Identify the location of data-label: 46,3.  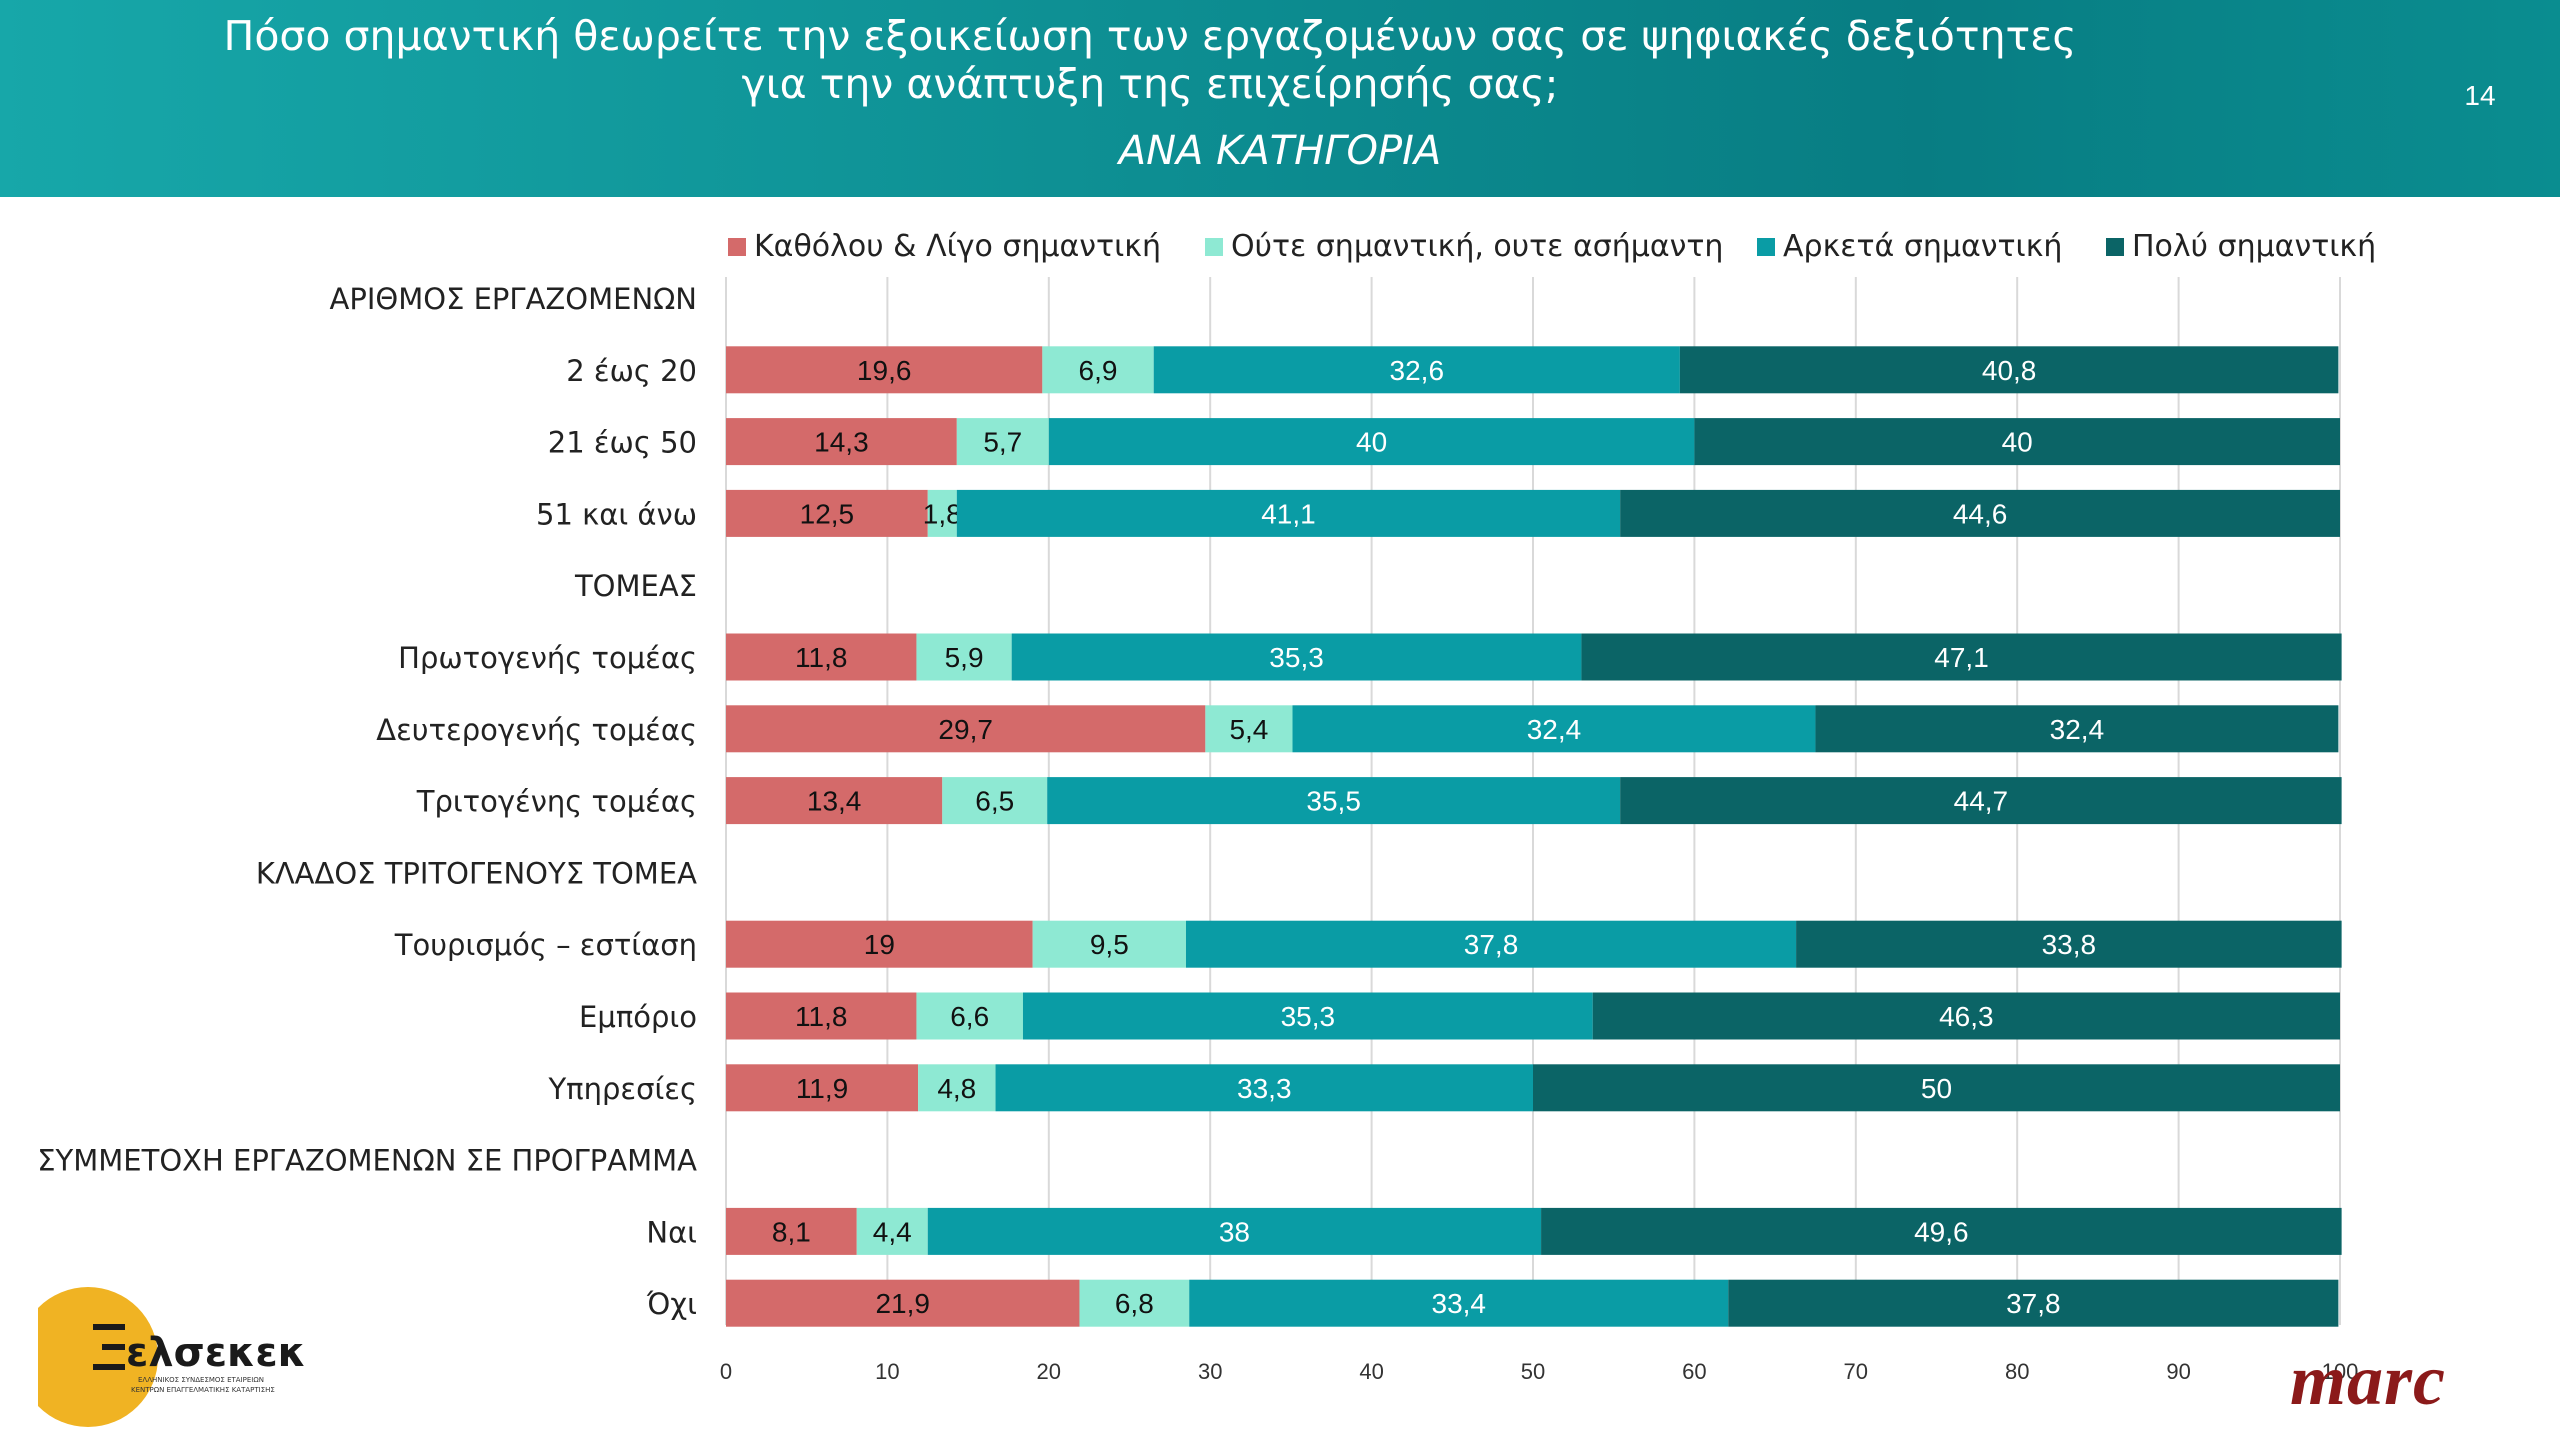
(1966, 1016).